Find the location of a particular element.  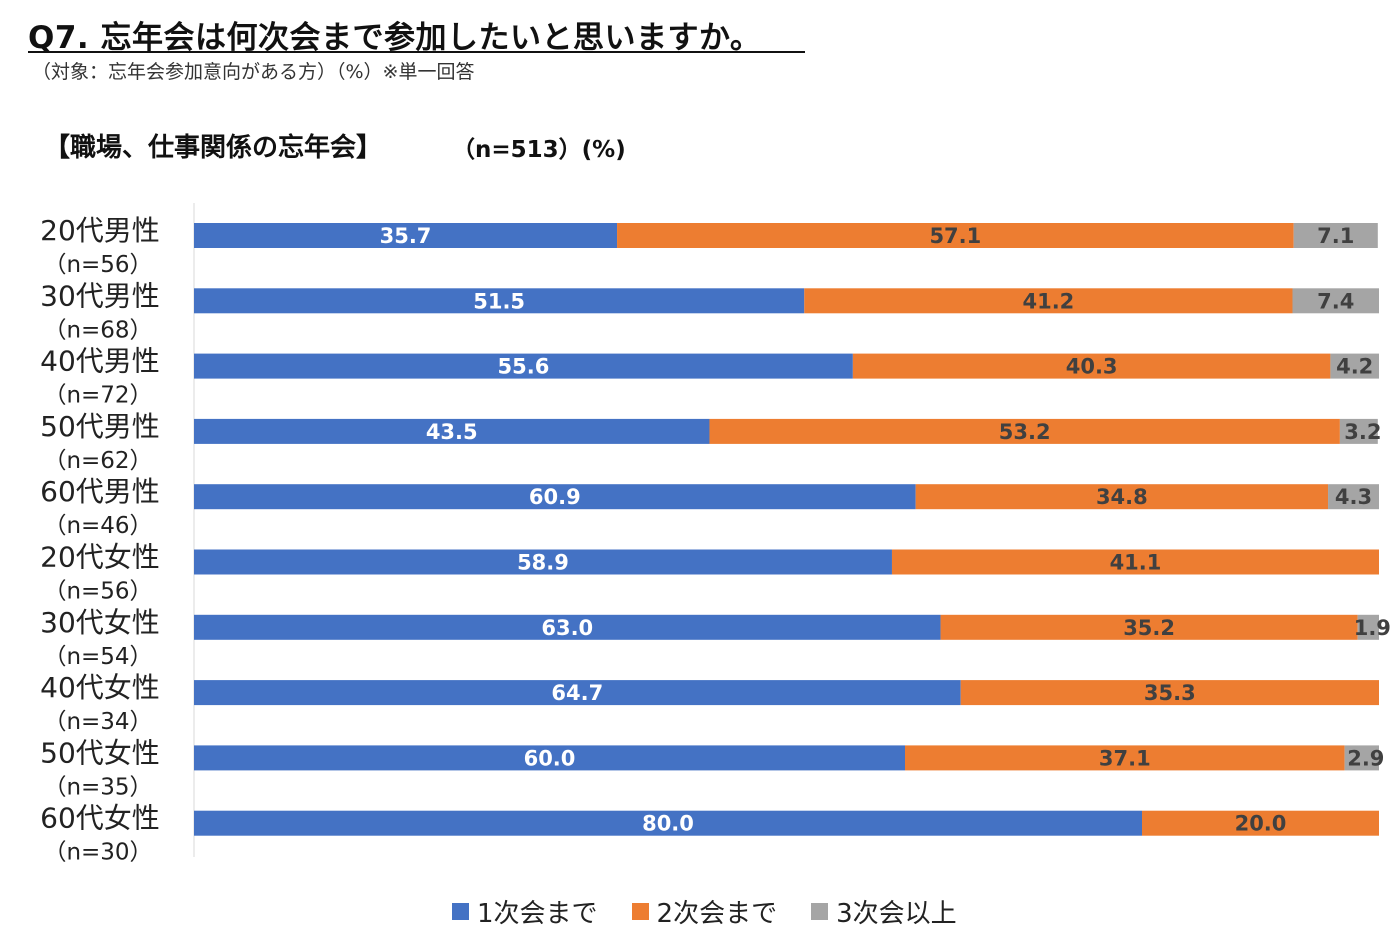

chart-title: 【職場、仕事関係の忘年会】 is located at coordinates (213, 148).